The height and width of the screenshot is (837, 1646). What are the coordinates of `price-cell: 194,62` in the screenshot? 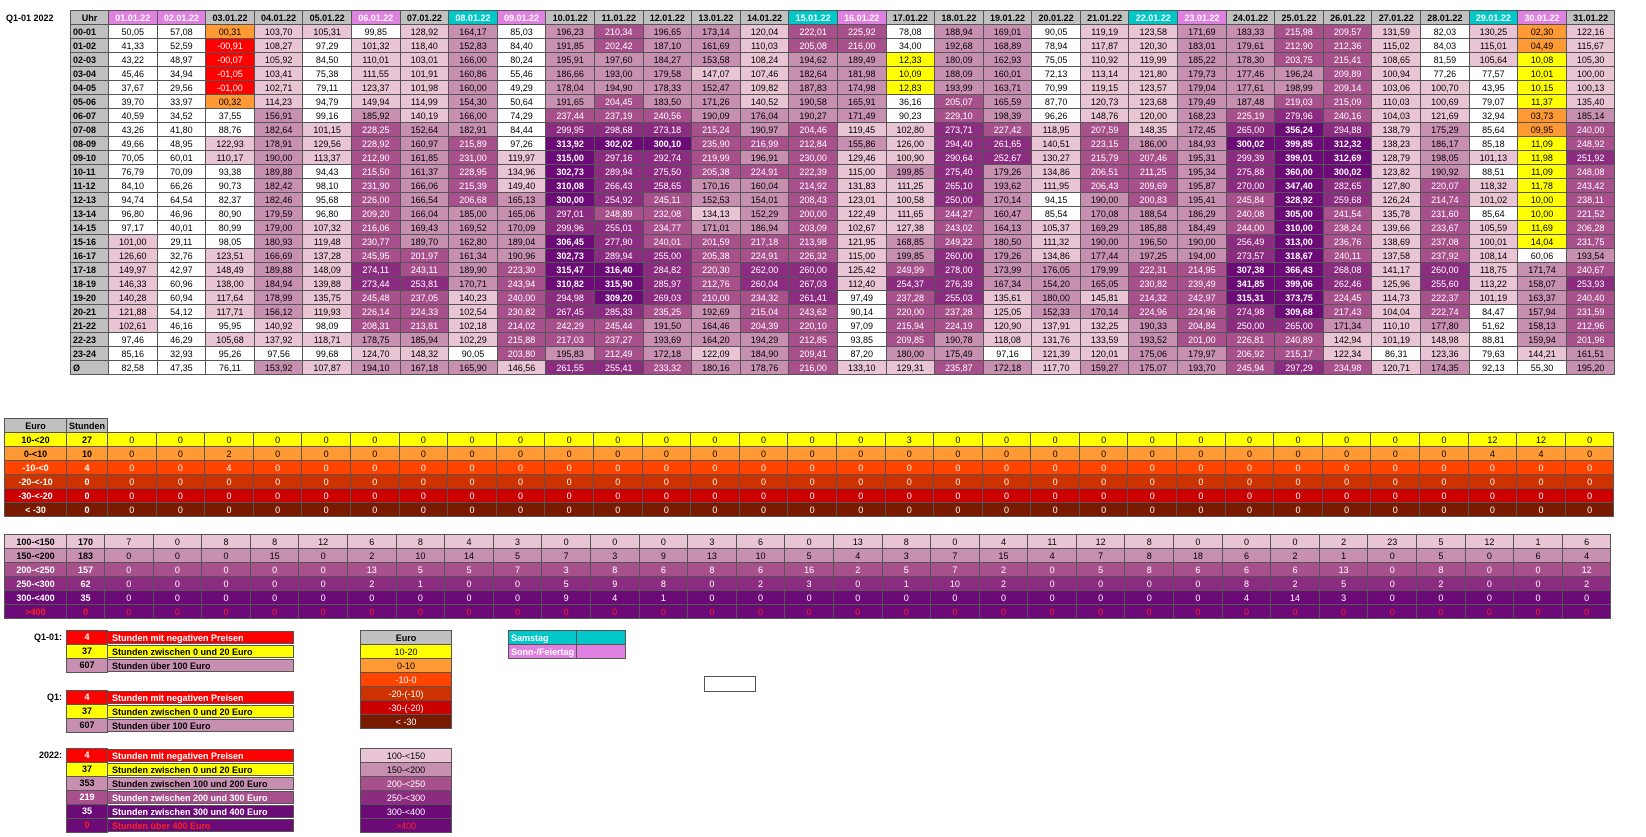 It's located at (813, 59).